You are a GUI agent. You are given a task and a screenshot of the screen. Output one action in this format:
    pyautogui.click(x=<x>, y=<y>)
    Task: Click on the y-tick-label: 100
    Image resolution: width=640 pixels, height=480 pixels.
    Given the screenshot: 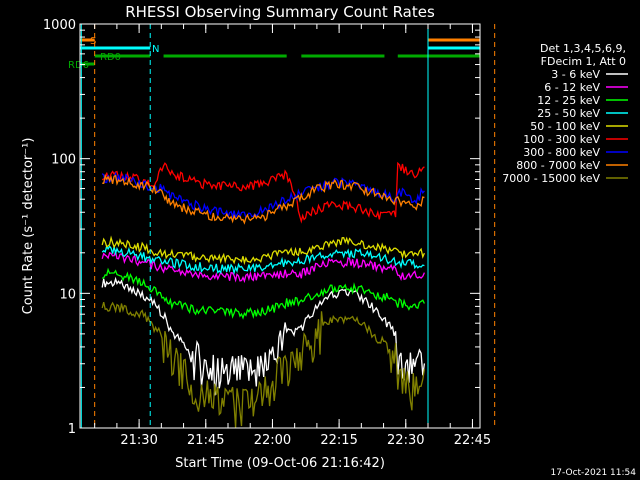 What is the action you would take?
    pyautogui.click(x=63, y=160)
    